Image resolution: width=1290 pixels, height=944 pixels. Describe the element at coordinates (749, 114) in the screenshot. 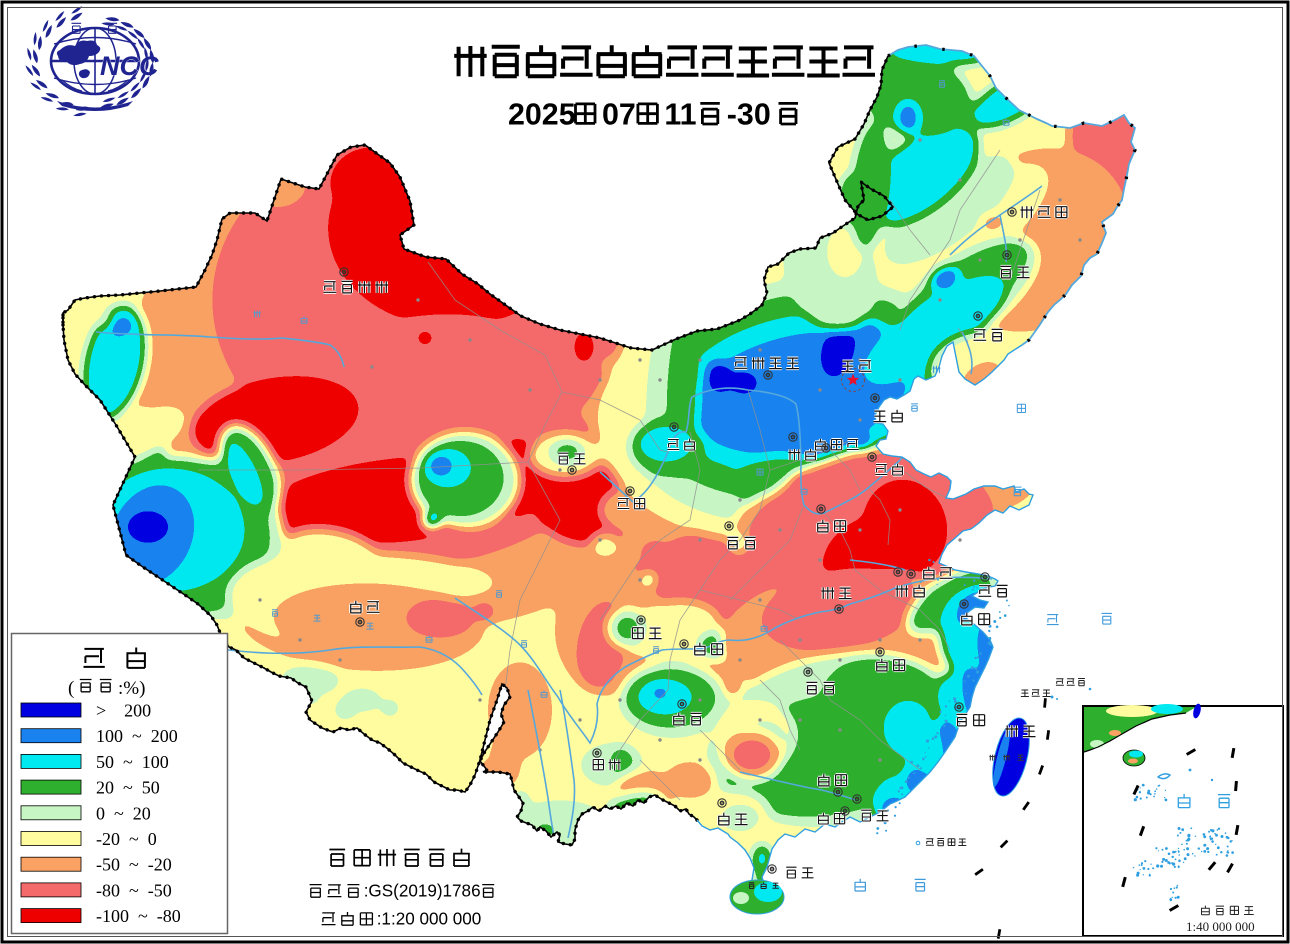

I see `svg-text: -30` at that location.